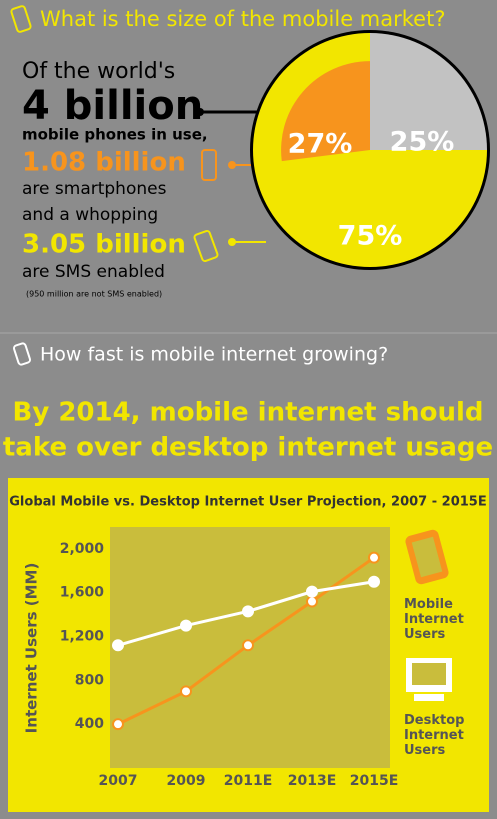 The image size is (497, 819). I want to click on desktop-icon-screen, so click(429, 674).